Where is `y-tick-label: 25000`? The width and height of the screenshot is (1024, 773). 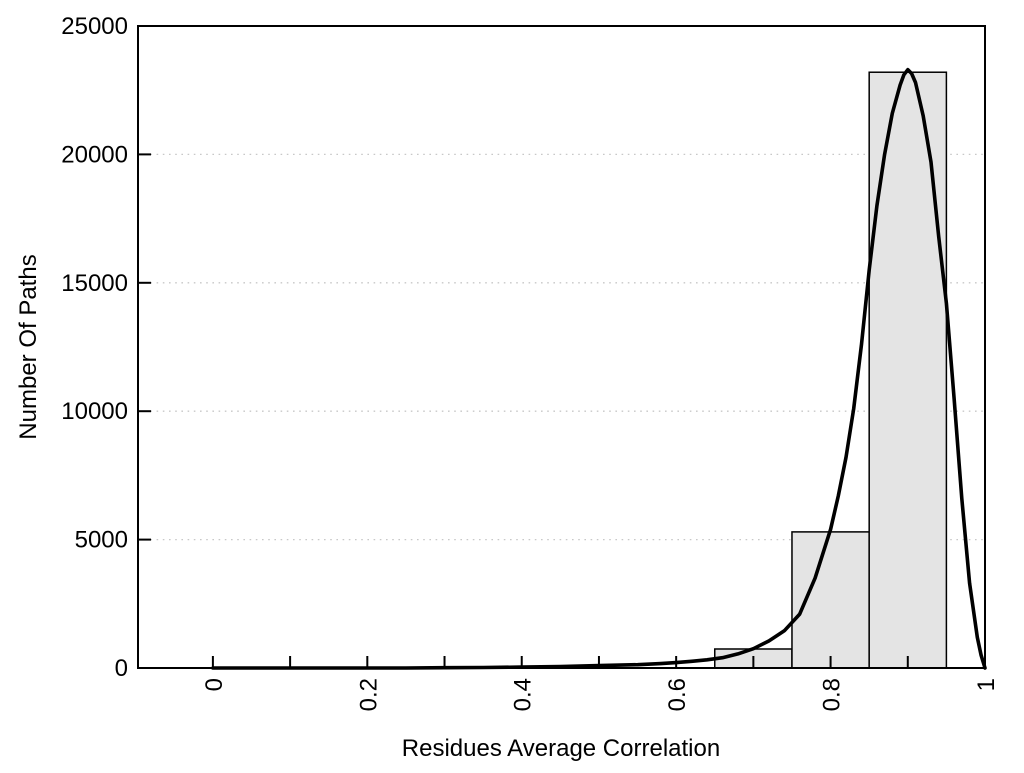 y-tick-label: 25000 is located at coordinates (94, 26).